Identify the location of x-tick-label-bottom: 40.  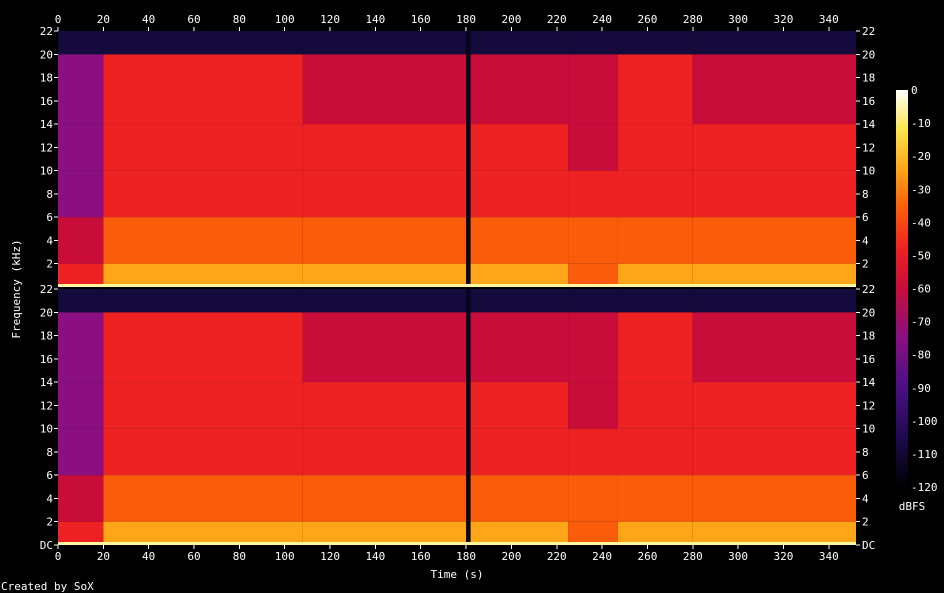
(148, 556).